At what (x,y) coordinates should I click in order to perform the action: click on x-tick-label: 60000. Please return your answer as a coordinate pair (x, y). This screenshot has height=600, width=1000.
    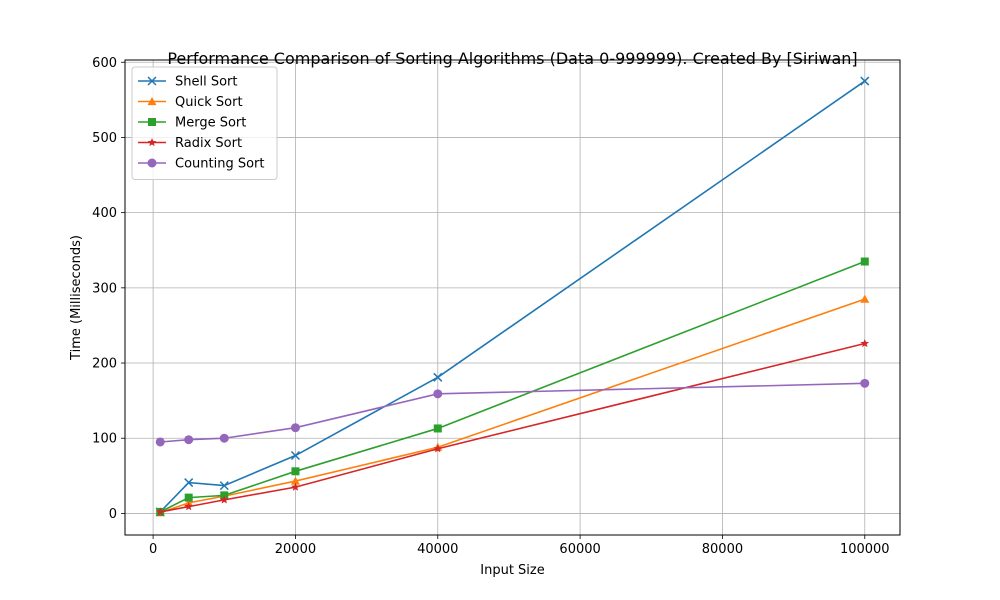
    Looking at the image, I should click on (579, 549).